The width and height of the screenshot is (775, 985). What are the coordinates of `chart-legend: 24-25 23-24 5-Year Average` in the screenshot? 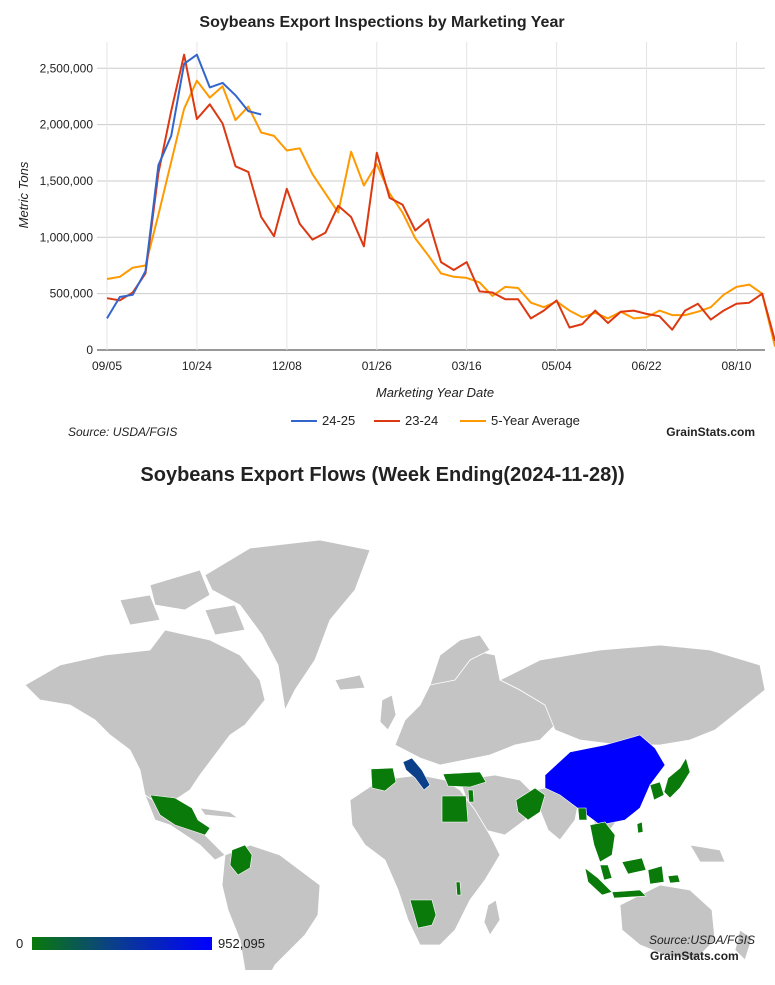 It's located at (435, 420).